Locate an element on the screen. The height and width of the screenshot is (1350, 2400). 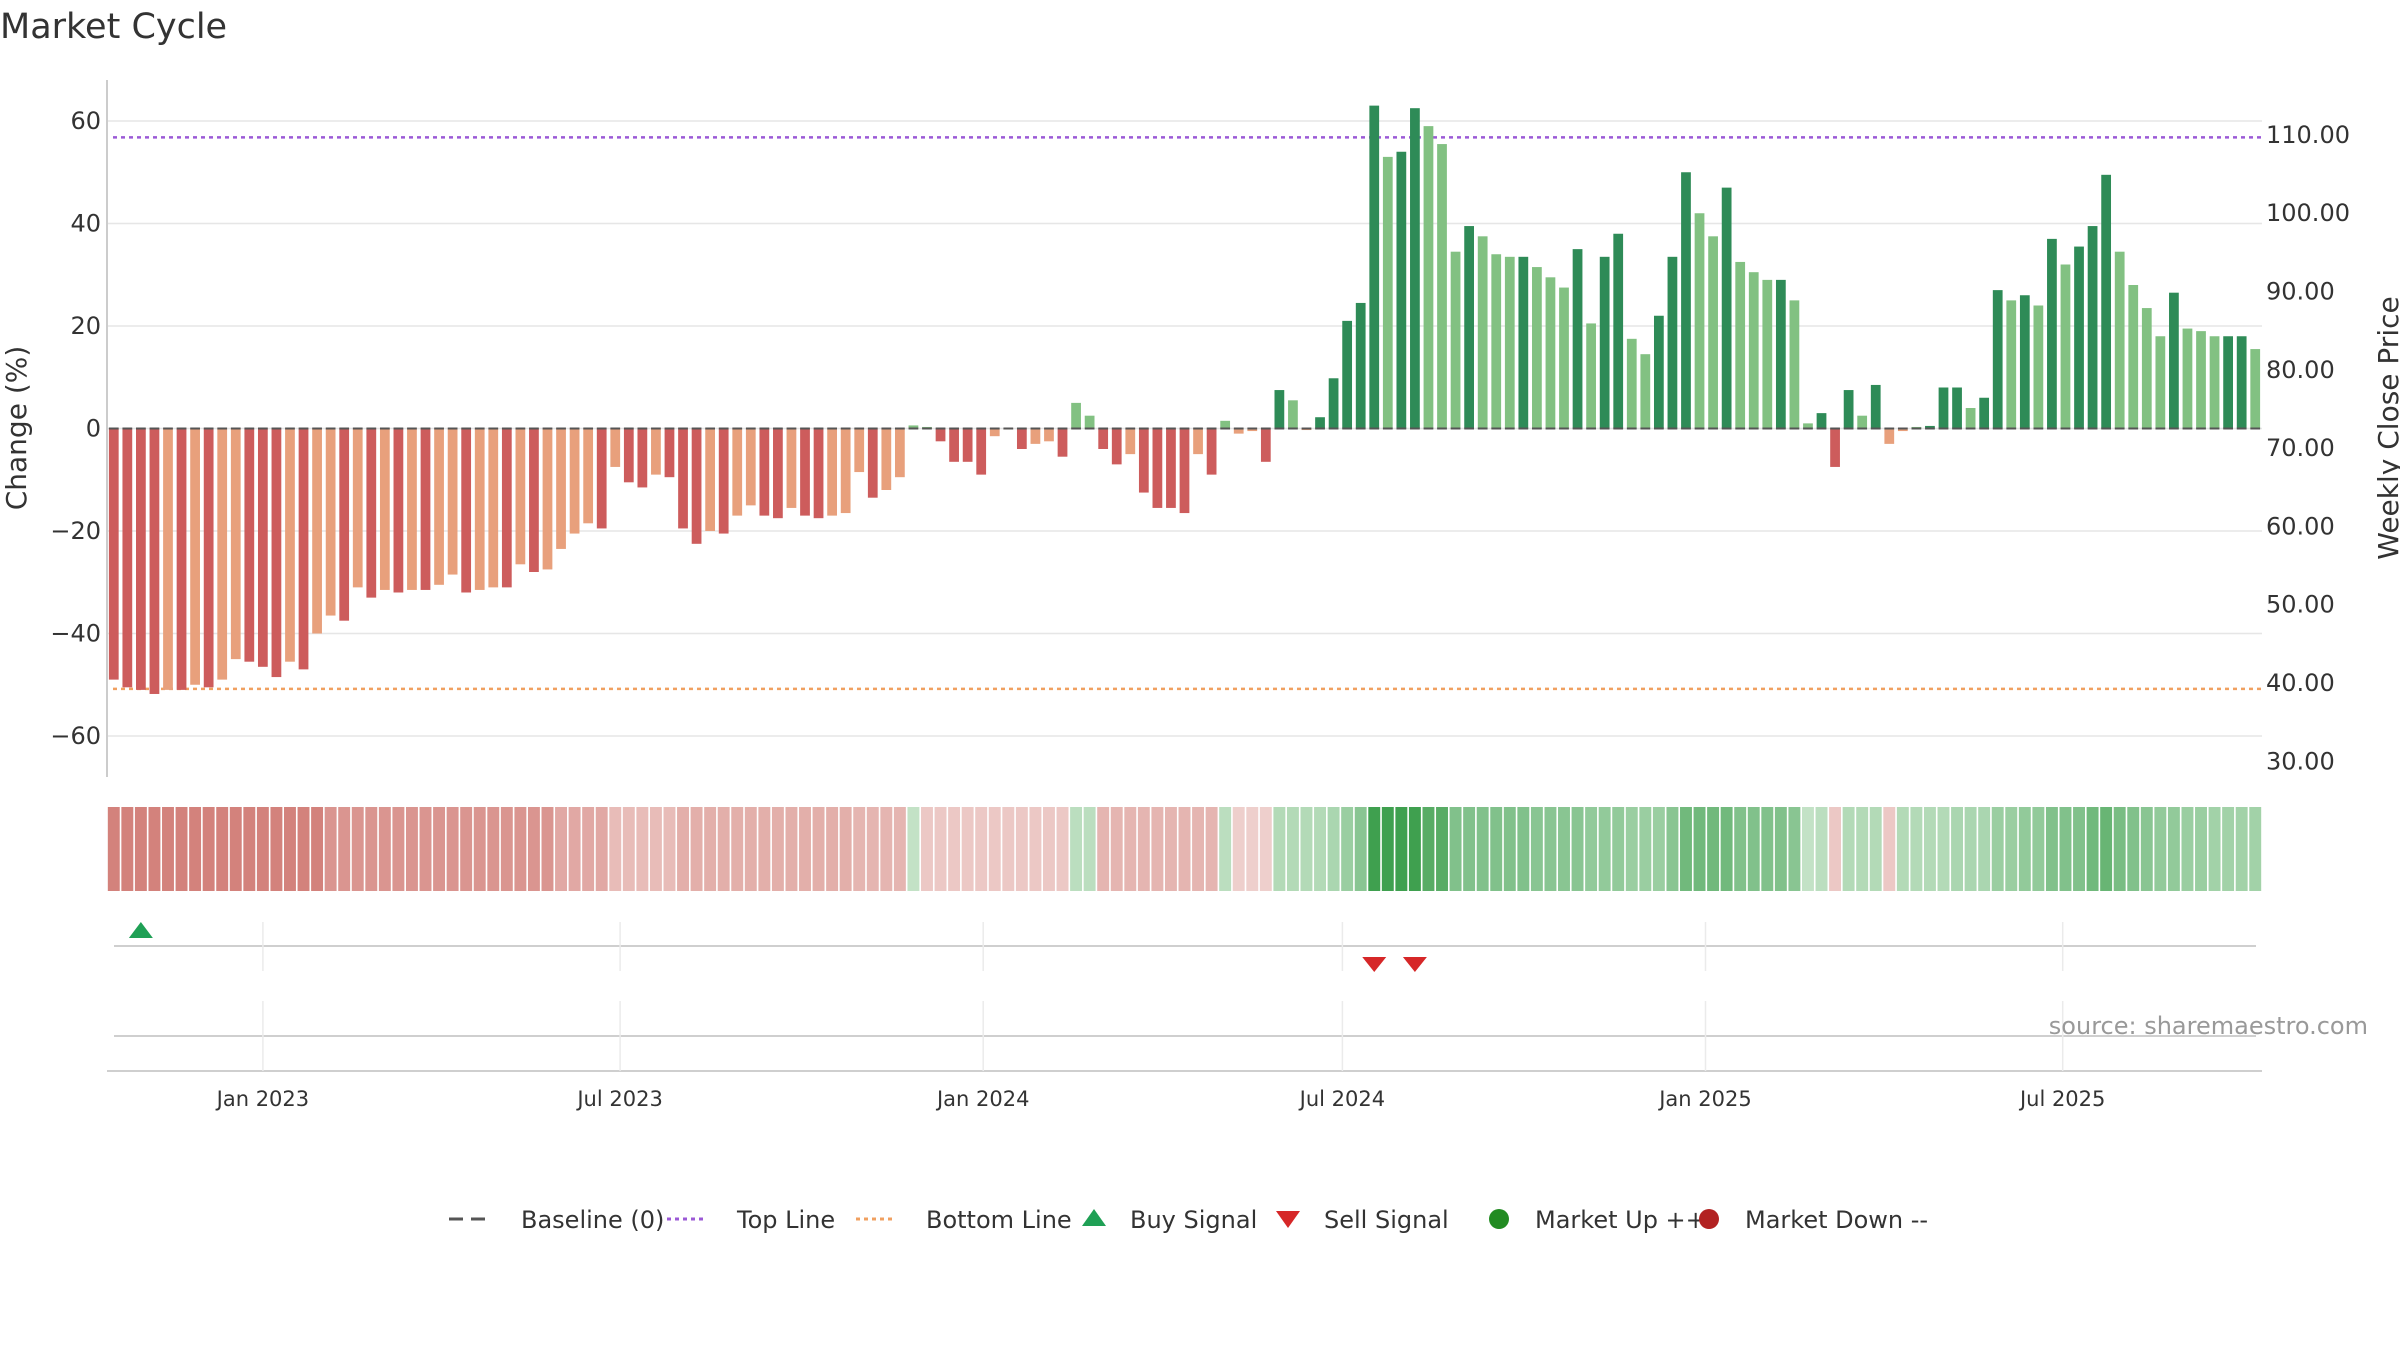
x-tick-label: Jul 2023 is located at coordinates (618, 1099).